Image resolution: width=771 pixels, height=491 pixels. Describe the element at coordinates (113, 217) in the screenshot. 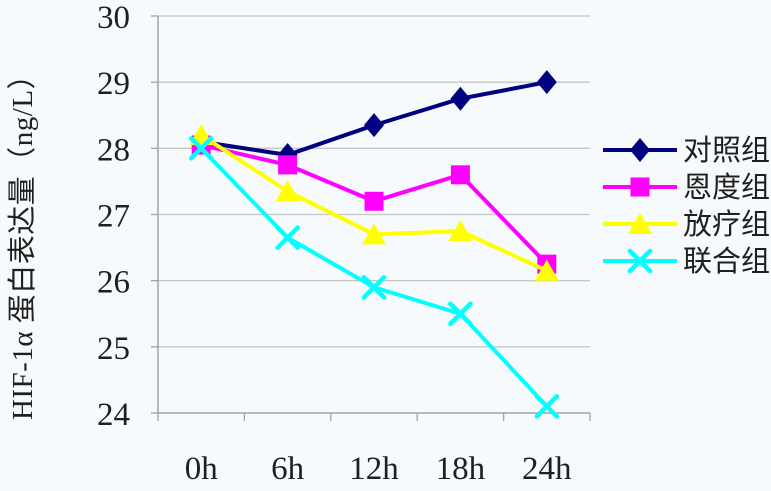

I see `y-tick-label-27: 27` at that location.